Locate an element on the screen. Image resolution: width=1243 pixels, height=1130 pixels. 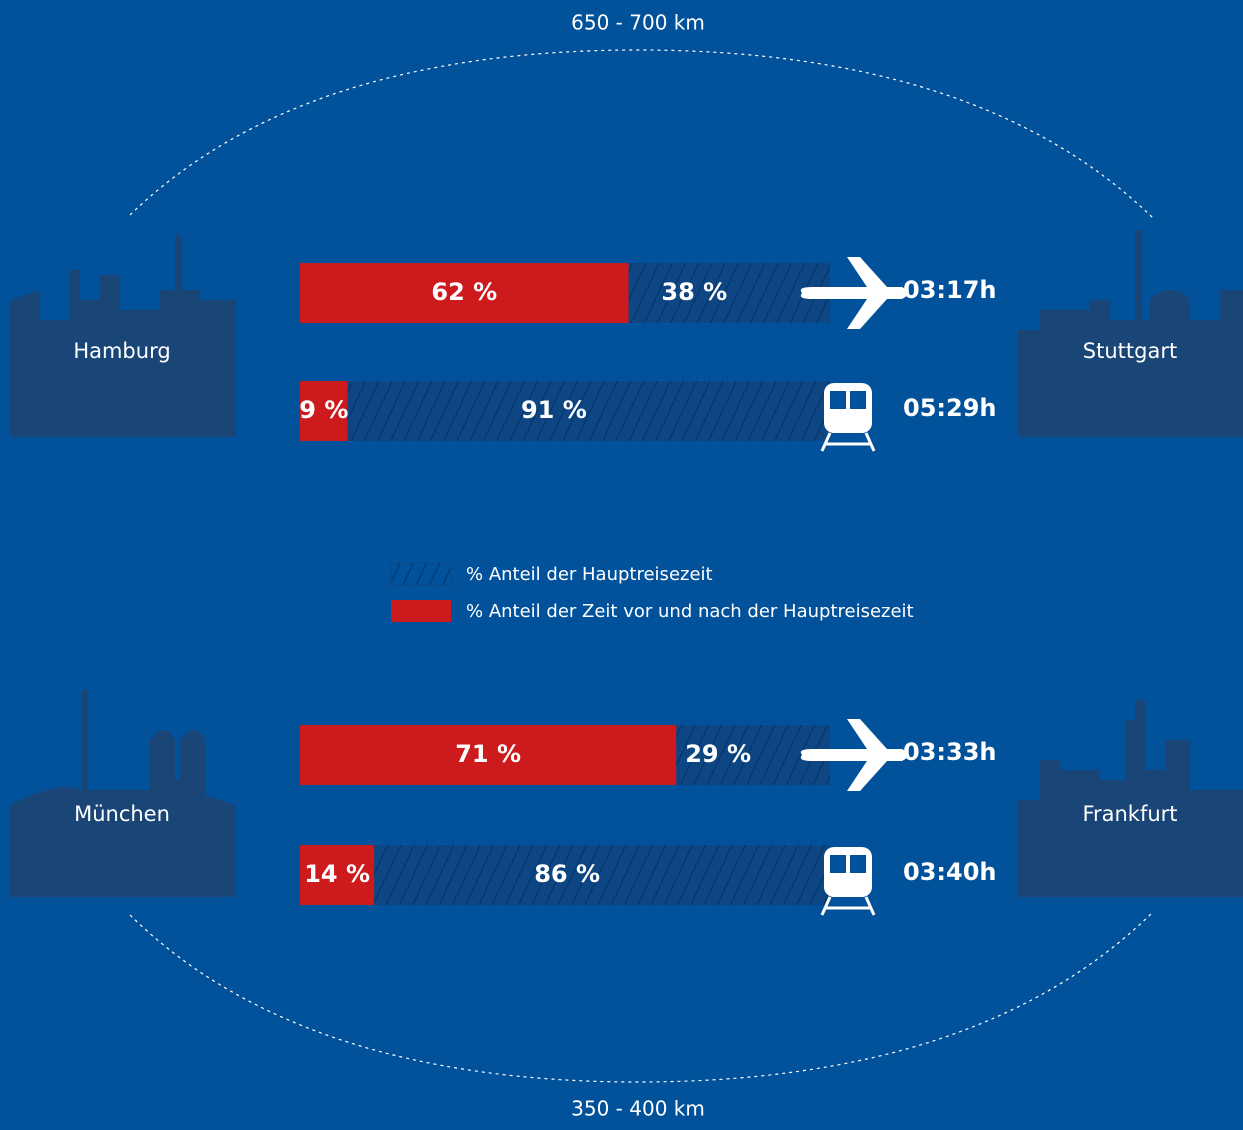
value-label: 86 % is located at coordinates (567, 874).